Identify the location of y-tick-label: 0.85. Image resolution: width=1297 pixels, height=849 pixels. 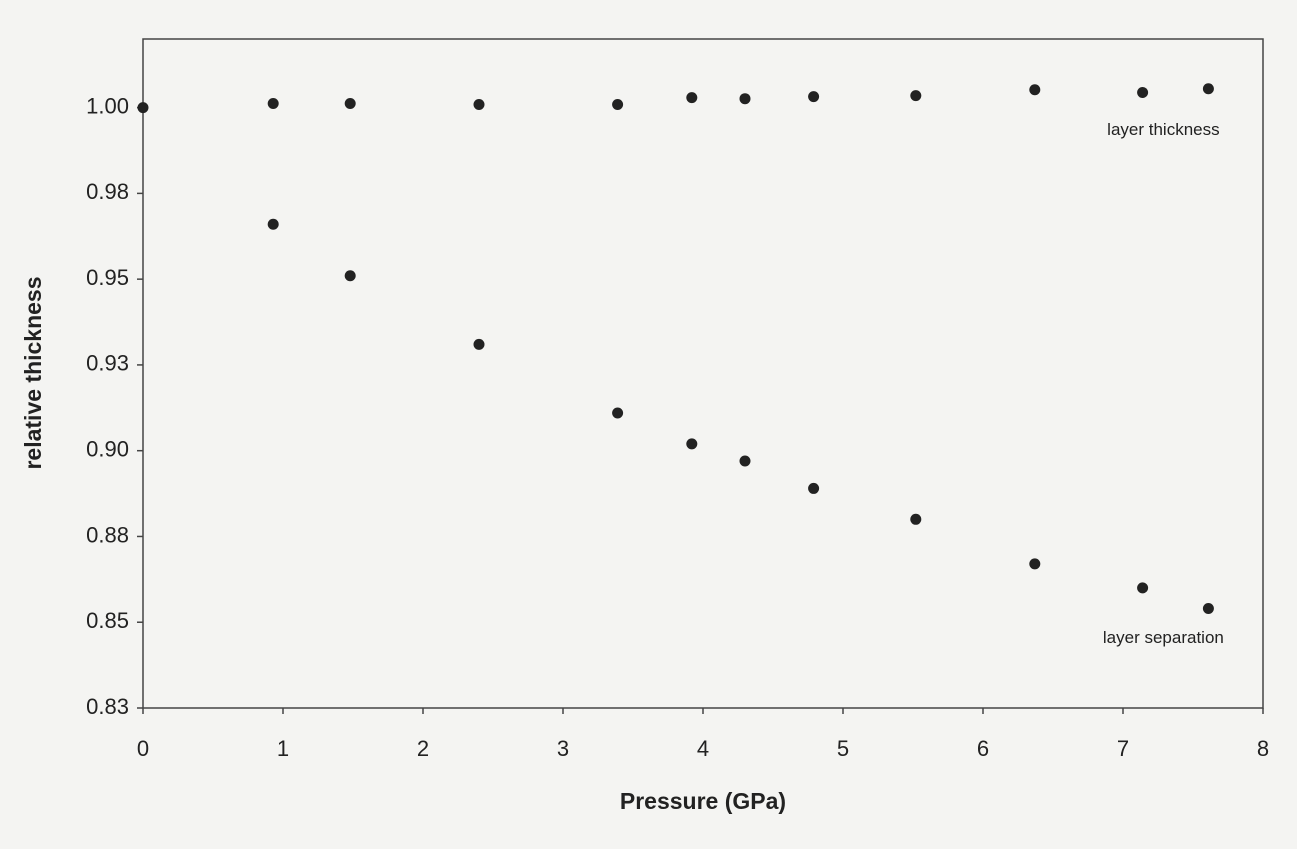
(107, 620).